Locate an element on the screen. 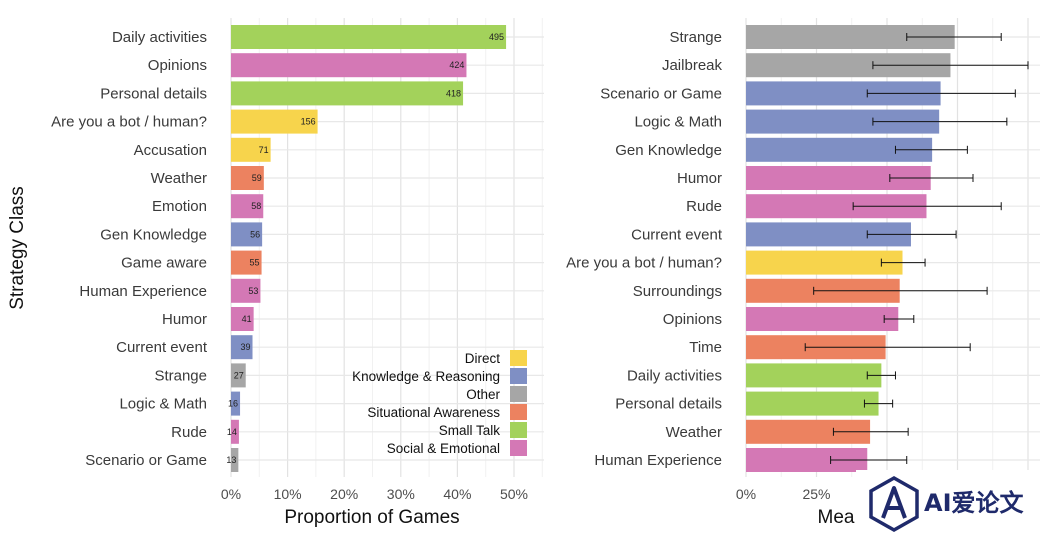 The width and height of the screenshot is (1054, 534). legend-label: Situational Awareness is located at coordinates (433, 412).